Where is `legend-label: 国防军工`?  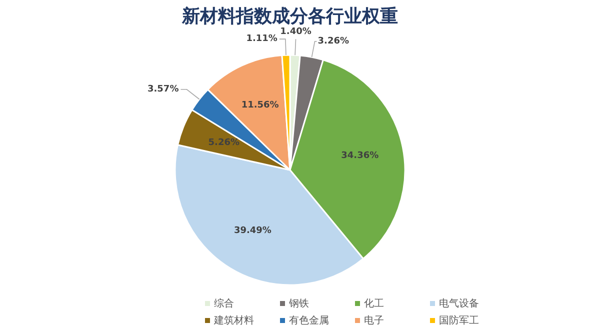 legend-label: 国防军工 is located at coordinates (459, 320).